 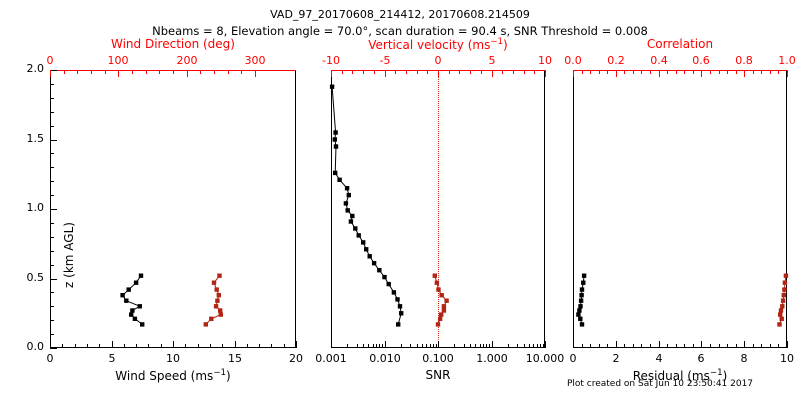 What do you see at coordinates (35, 68) in the screenshot?
I see `y-axis-tick-label: 2.0` at bounding box center [35, 68].